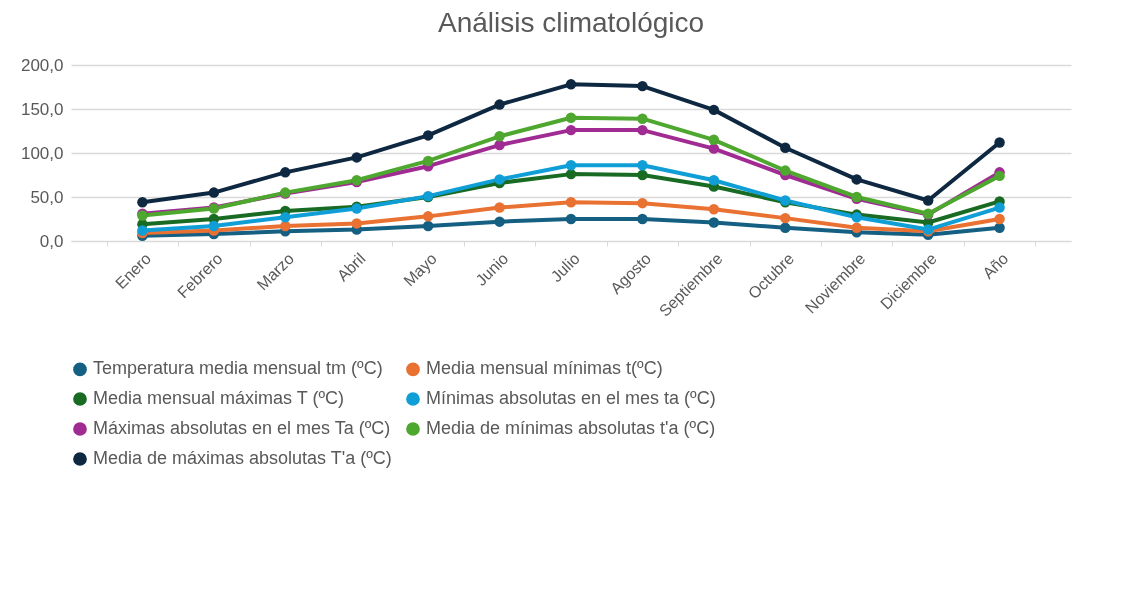 The width and height of the screenshot is (1134, 608). I want to click on legend-label: Máximas absolutas en el mes Ta (ºC), so click(242, 428).